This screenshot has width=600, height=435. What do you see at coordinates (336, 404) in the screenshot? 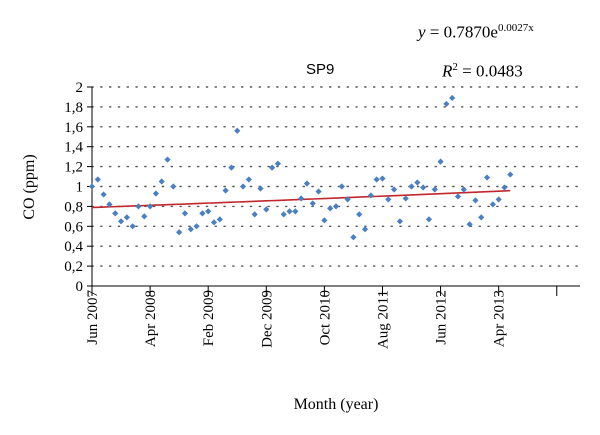
I see `x-axis-label: Month (year)` at bounding box center [336, 404].